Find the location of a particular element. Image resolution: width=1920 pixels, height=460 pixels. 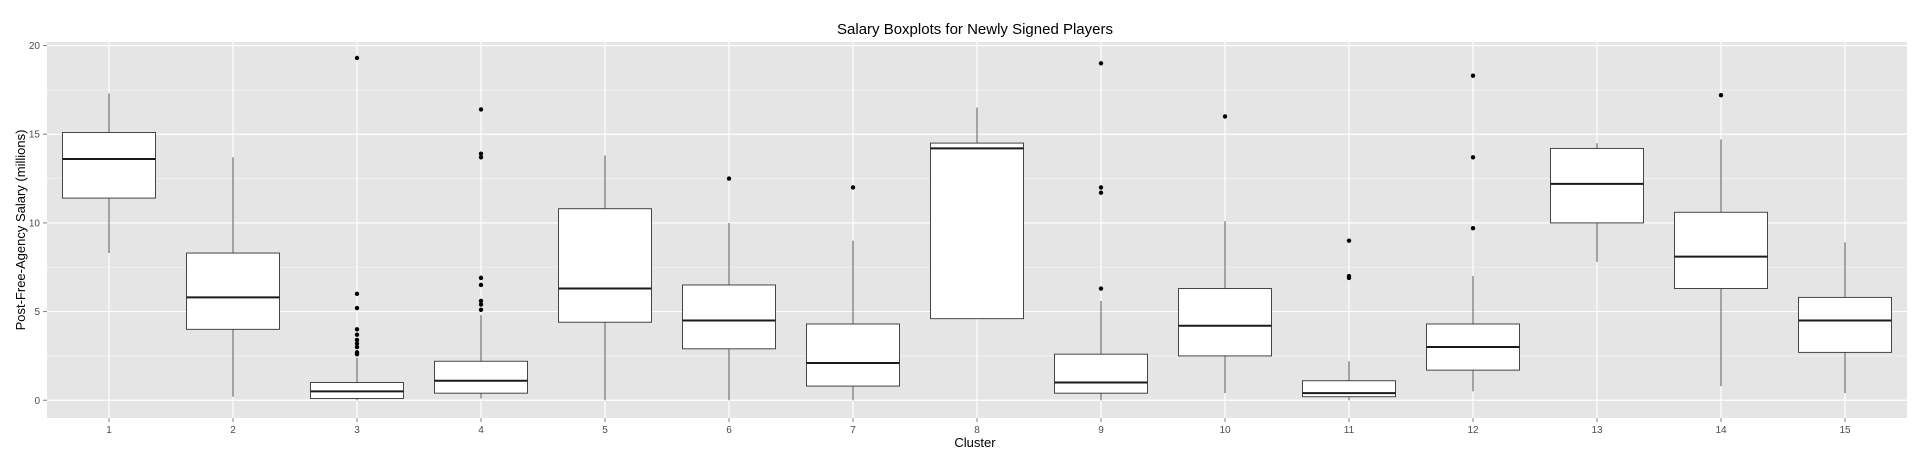

y-tick-label: 20 is located at coordinates (35, 46).